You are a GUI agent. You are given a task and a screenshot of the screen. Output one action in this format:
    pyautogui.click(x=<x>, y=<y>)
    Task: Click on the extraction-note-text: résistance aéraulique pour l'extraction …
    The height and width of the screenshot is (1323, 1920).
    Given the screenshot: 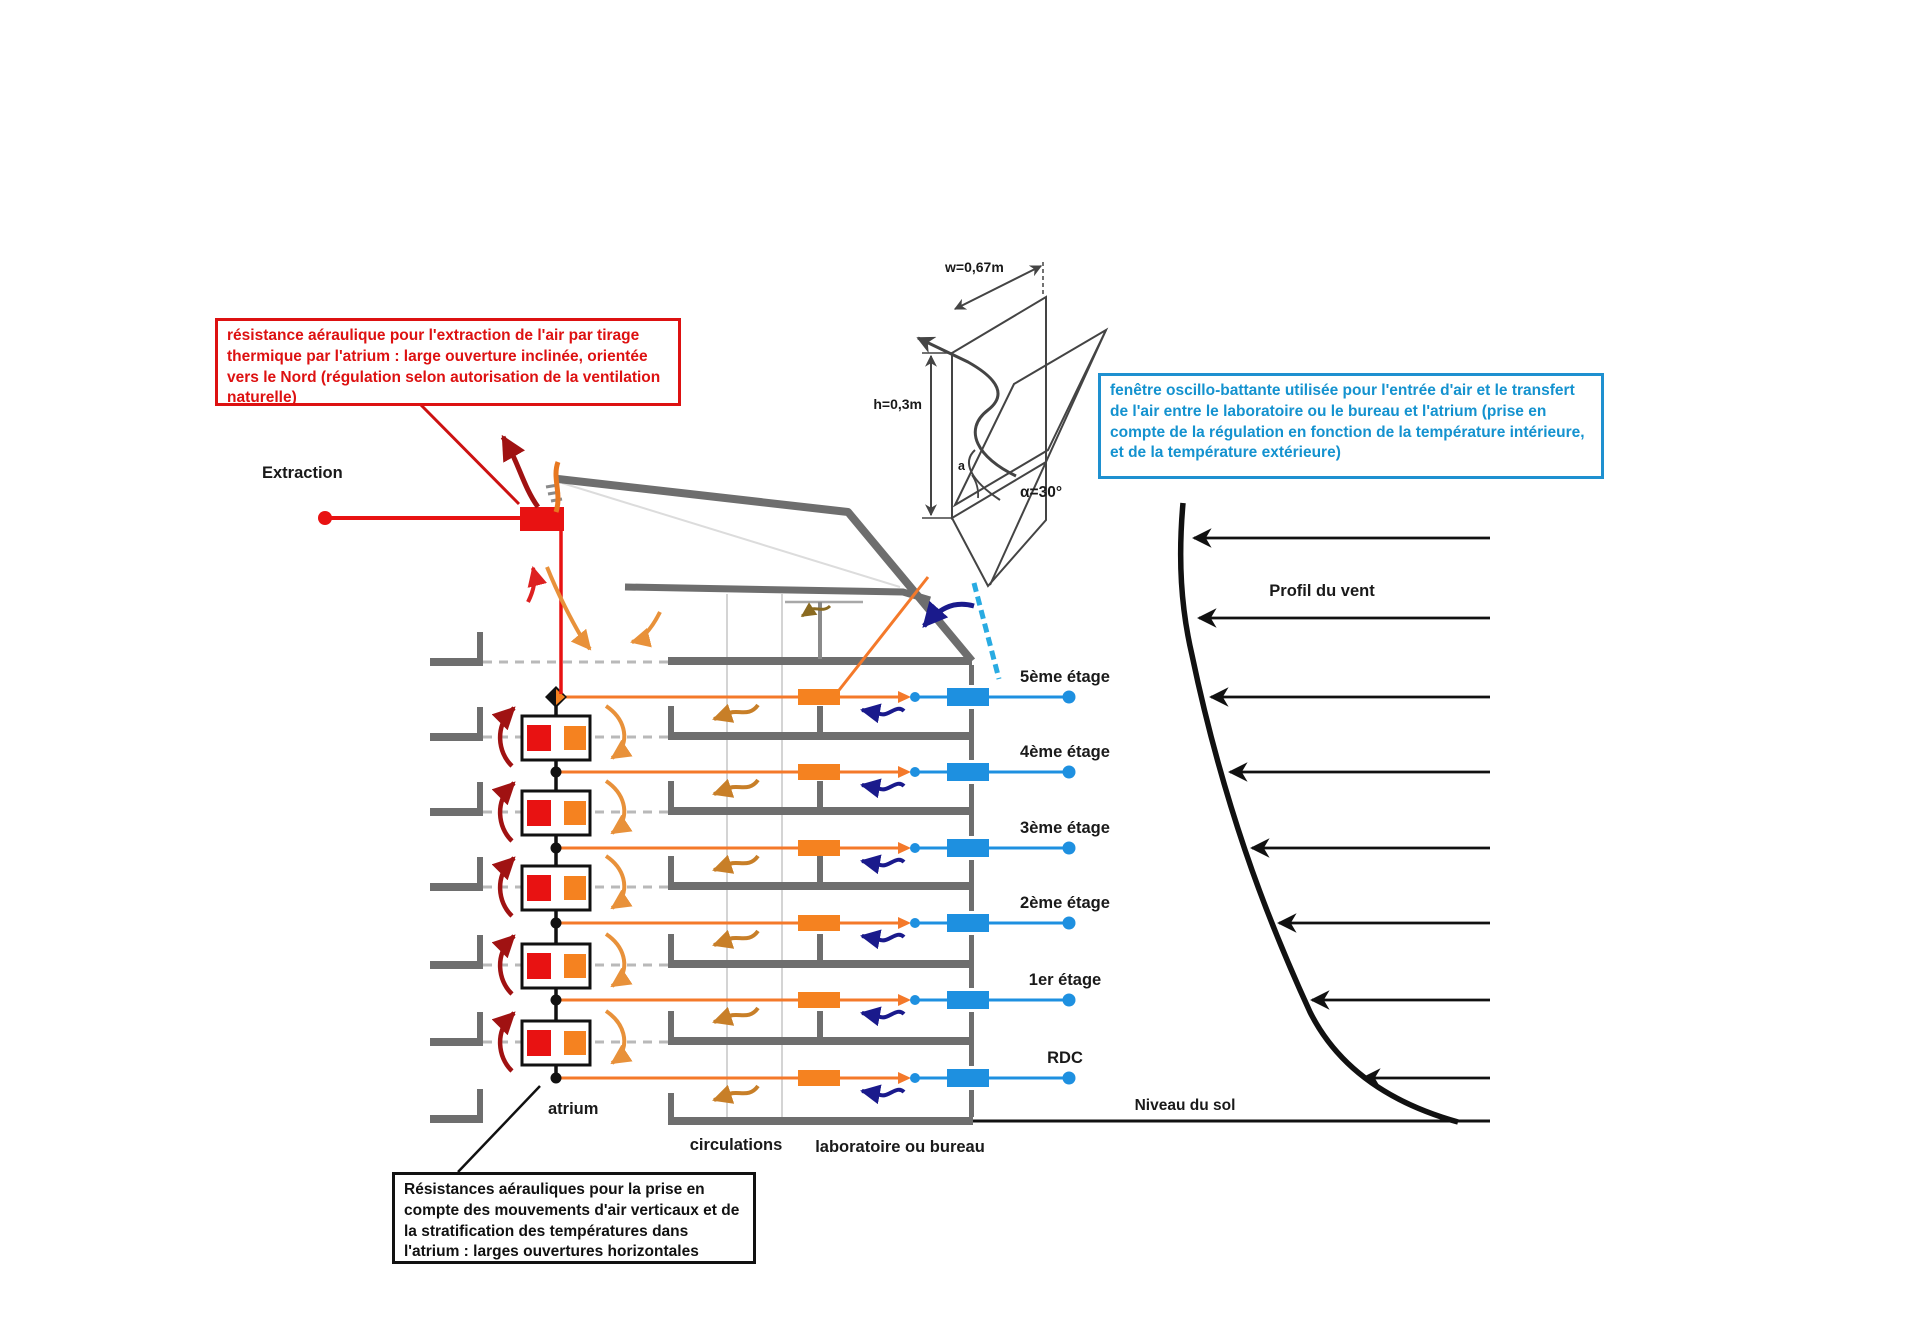 What is the action you would take?
    pyautogui.click(x=444, y=367)
    